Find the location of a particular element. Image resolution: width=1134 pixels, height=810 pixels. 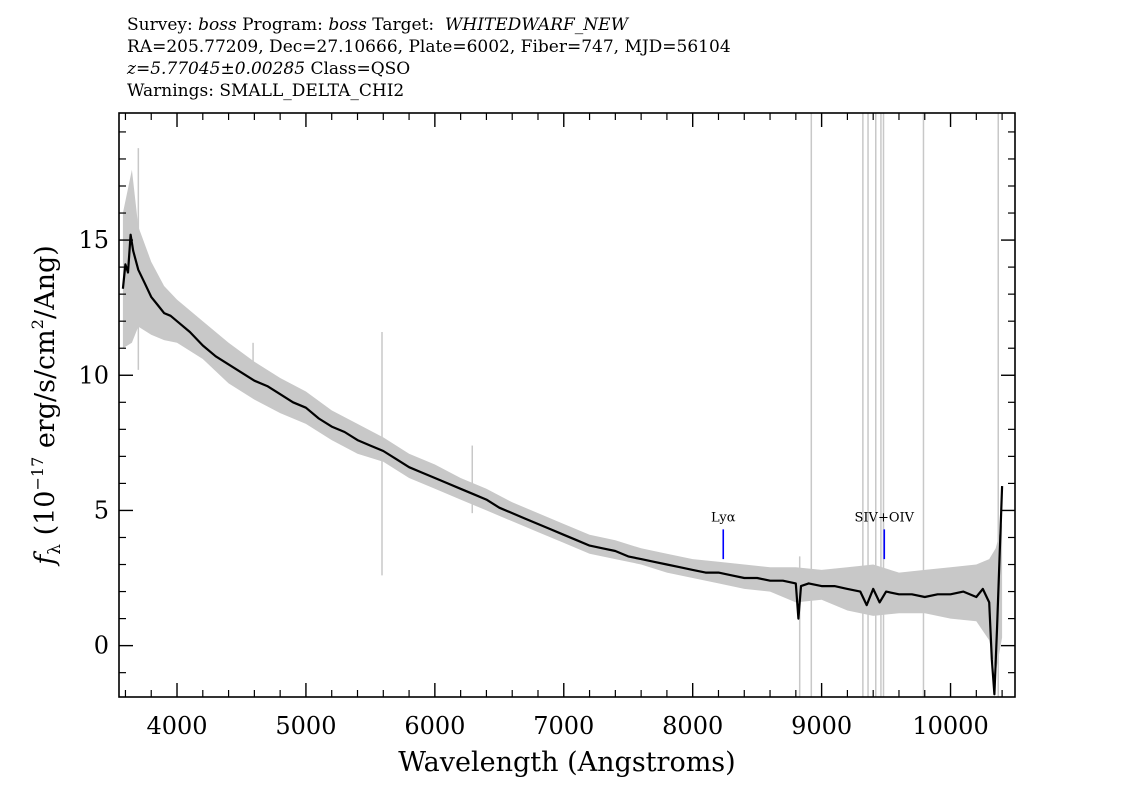

warnings-line: Warnings: SMALL_DELTA_CHI2 is located at coordinates (266, 91).